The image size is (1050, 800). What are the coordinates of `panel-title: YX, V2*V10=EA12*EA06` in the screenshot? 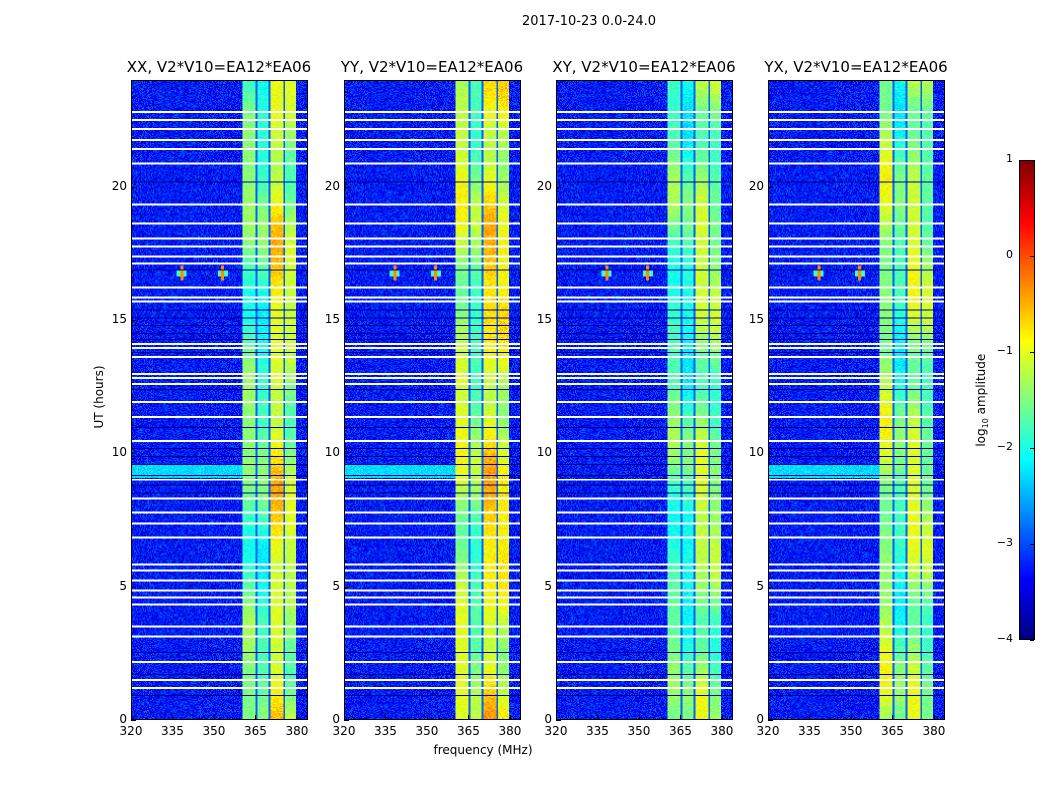 It's located at (856, 67).